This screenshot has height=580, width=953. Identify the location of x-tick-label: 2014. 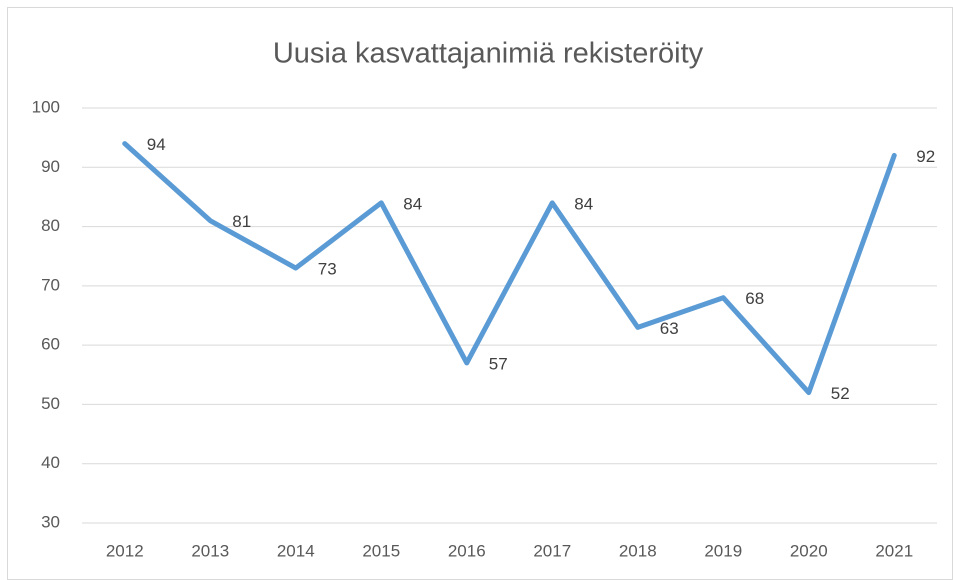
(296, 550).